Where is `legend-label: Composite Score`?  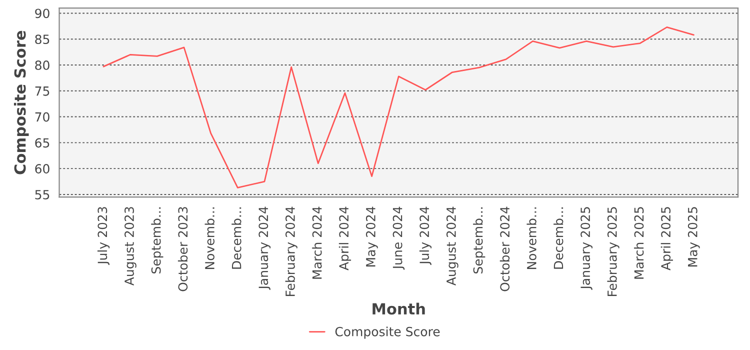
legend-label: Composite Score is located at coordinates (387, 332).